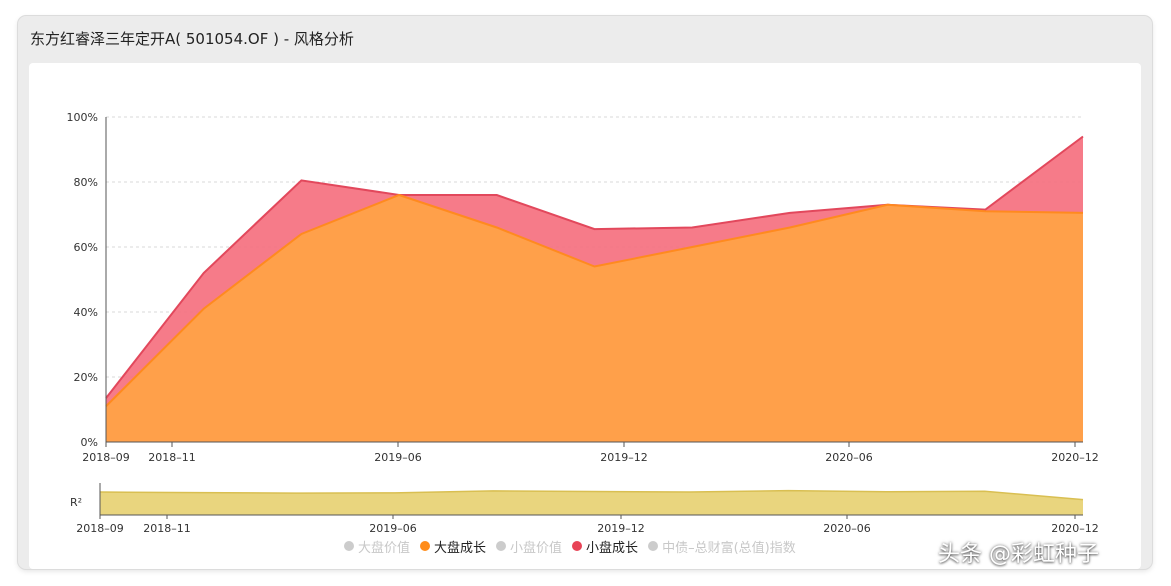  I want to click on x-tick-label: 2019–12, so click(624, 457).